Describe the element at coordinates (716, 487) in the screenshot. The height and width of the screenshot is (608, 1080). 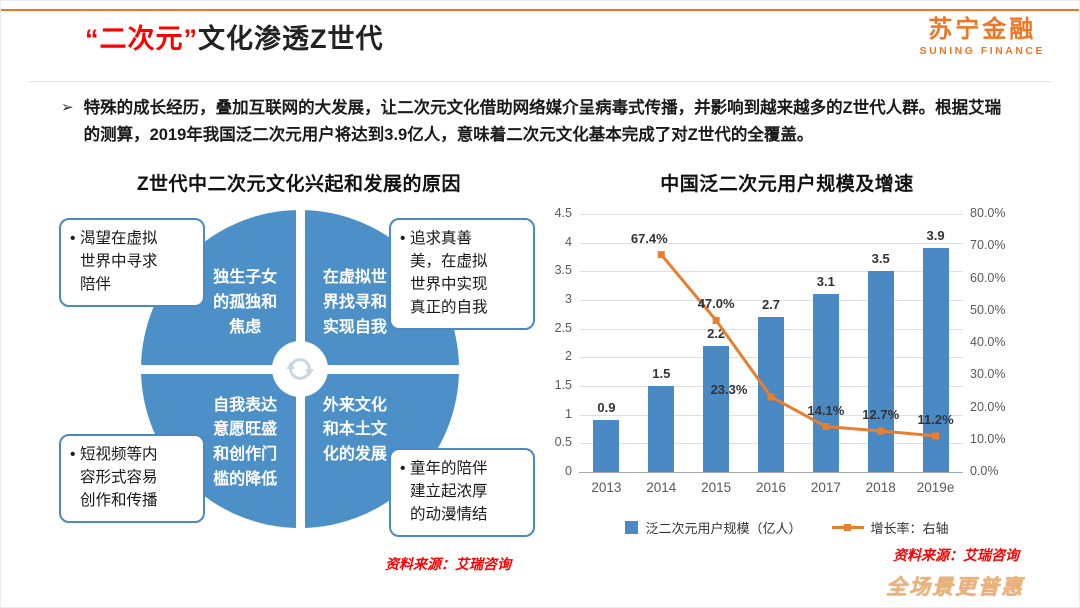
I see `x-axis-label: 2015` at that location.